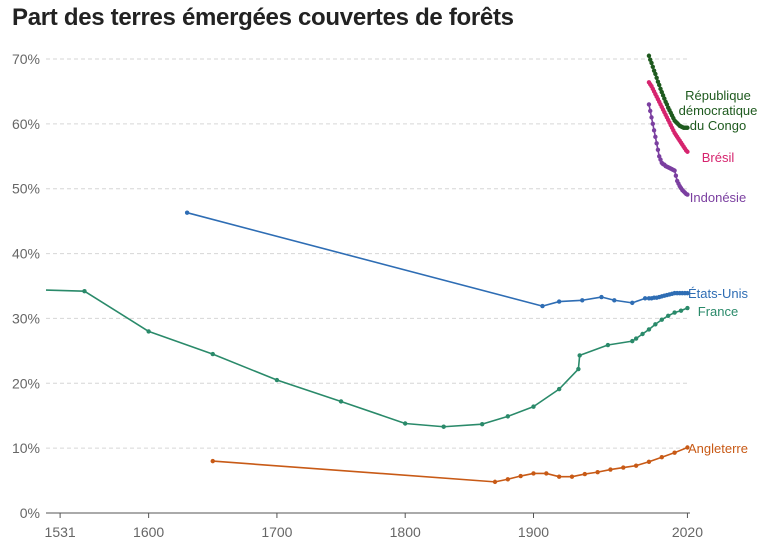 The image size is (768, 549). Describe the element at coordinates (533, 532) in the screenshot. I see `x-tick-label: 1900` at that location.